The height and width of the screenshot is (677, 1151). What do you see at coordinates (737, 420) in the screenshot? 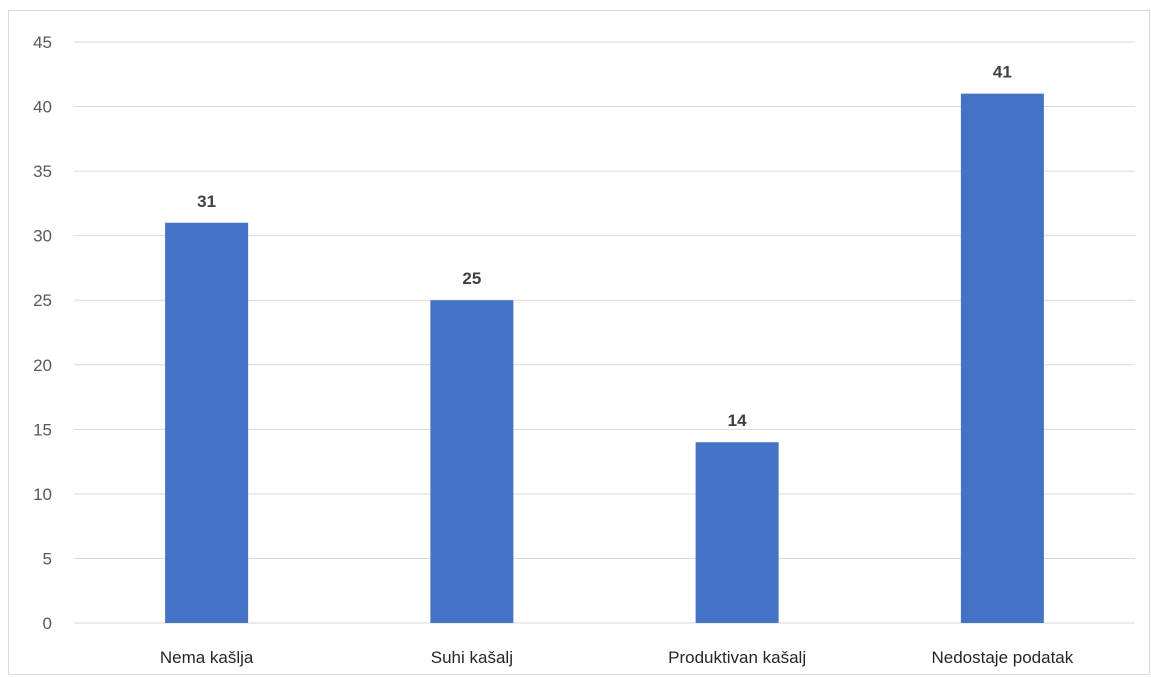
I see `data-label: 14` at bounding box center [737, 420].